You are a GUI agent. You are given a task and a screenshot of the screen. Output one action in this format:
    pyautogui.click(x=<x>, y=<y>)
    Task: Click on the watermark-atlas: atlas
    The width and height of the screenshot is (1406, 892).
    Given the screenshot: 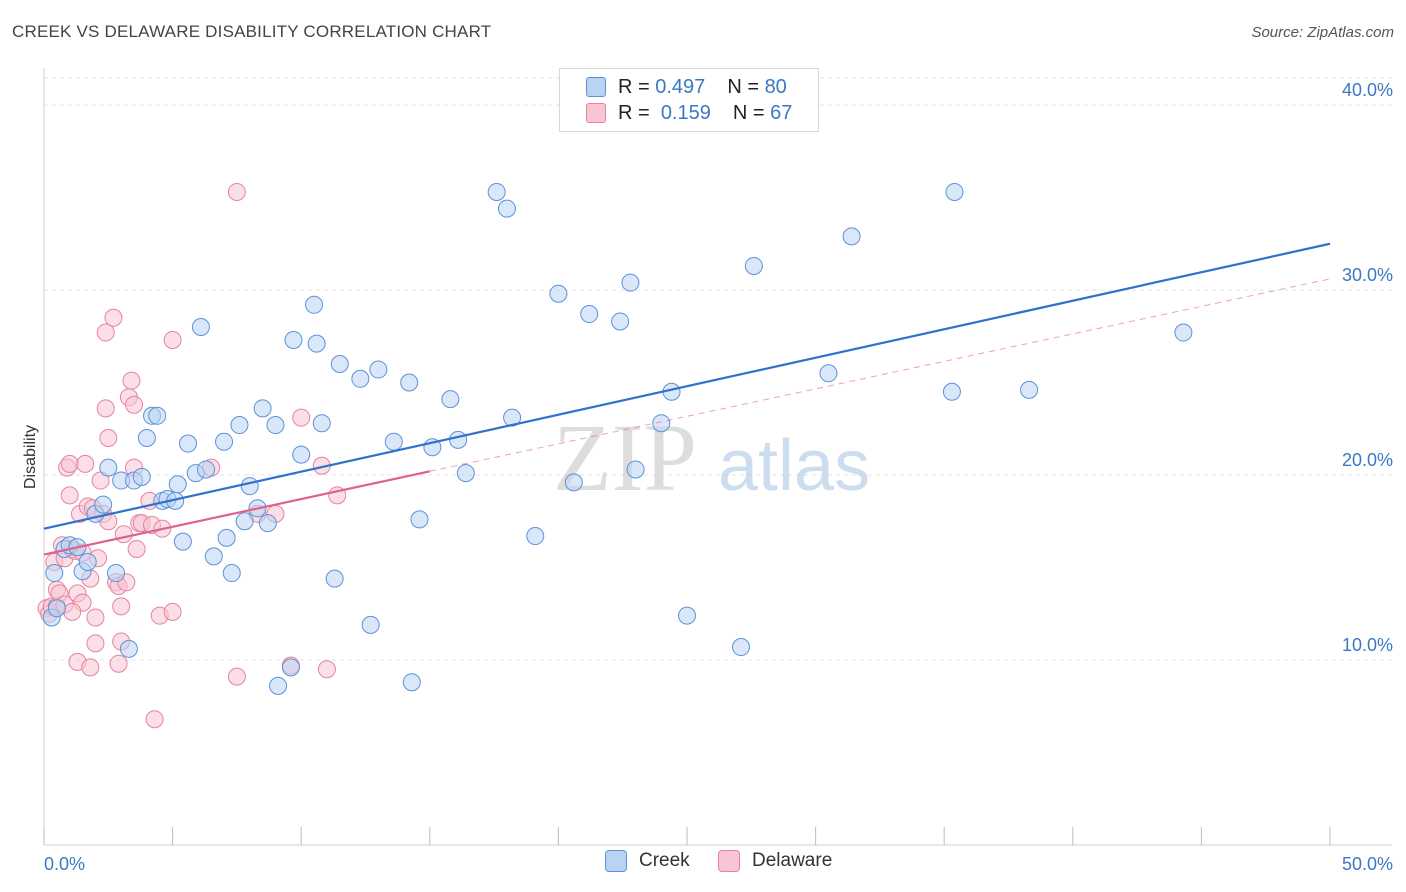 What is the action you would take?
    pyautogui.click(x=794, y=466)
    